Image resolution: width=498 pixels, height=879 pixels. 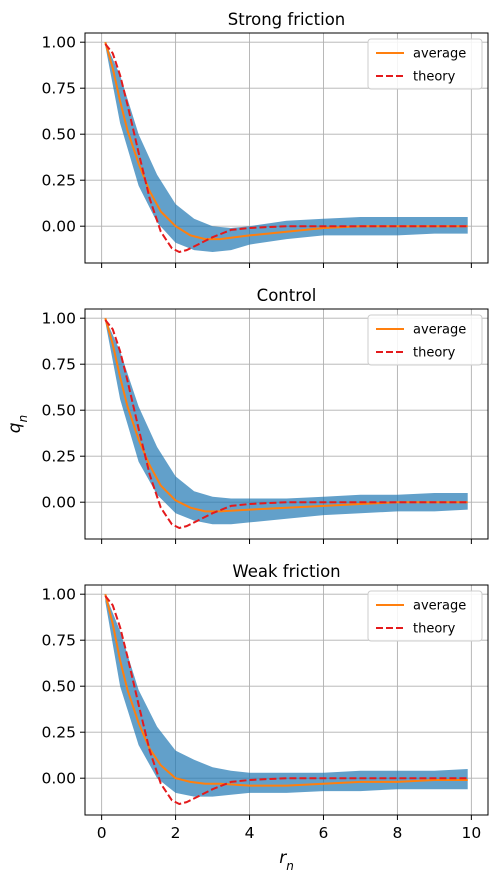 What do you see at coordinates (102, 833) in the screenshot?
I see `x-tick-label: 0` at bounding box center [102, 833].